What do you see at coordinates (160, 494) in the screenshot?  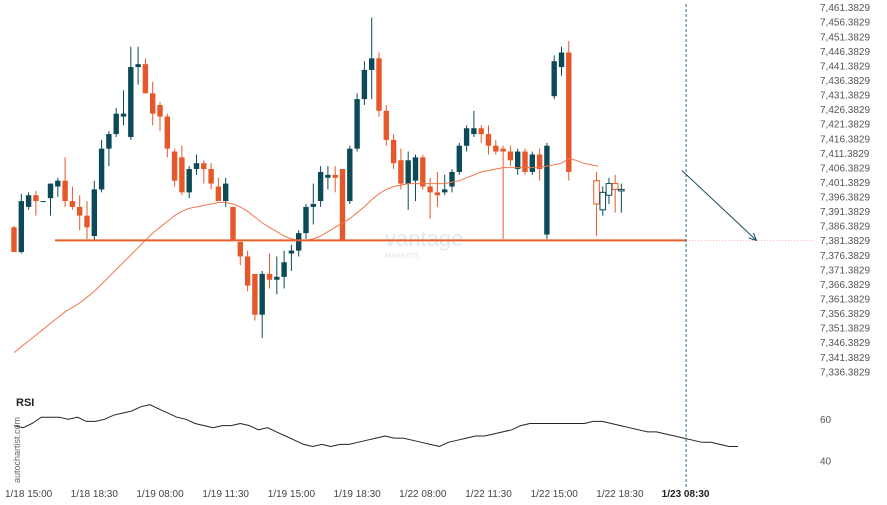 I see `time-tick-label: 1/19 08:00` at bounding box center [160, 494].